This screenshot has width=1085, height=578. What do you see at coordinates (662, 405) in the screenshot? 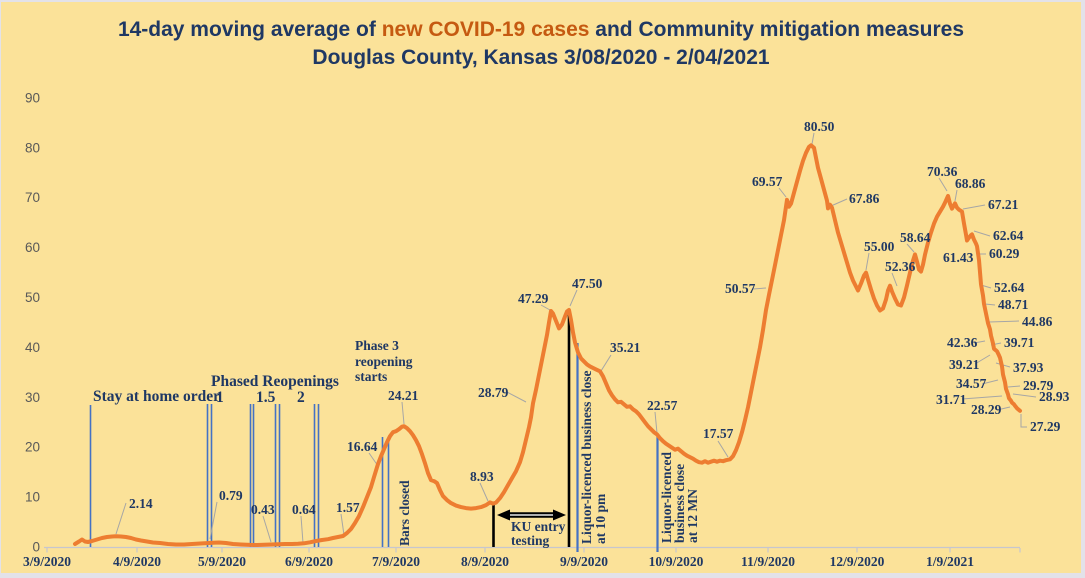
I see `point-label: 22.57` at bounding box center [662, 405].